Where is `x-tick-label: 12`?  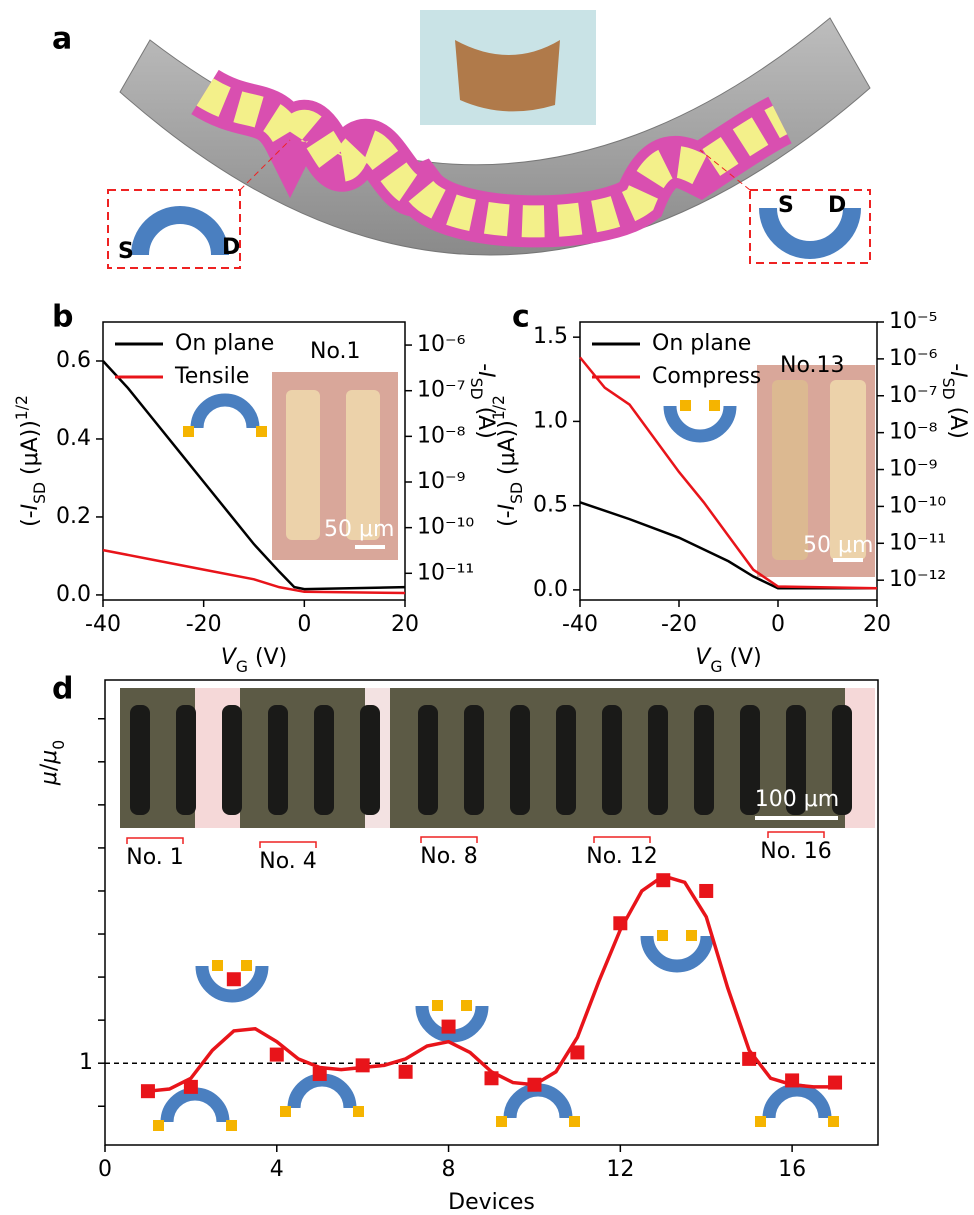 x-tick-label: 12 is located at coordinates (620, 1169).